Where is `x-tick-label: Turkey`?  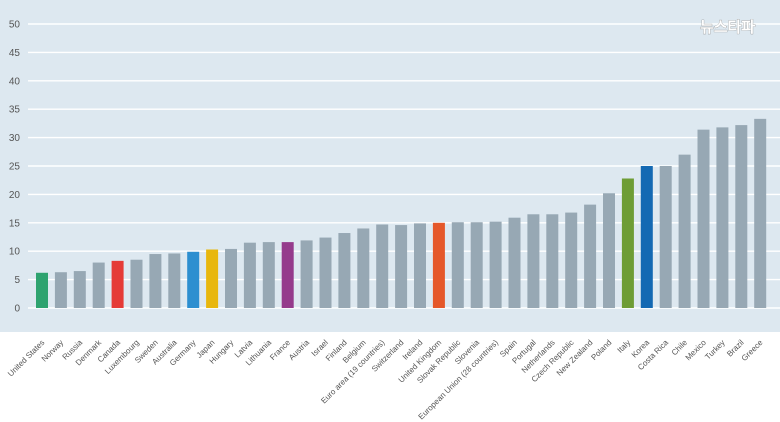 x-tick-label: Turkey is located at coordinates (714, 349).